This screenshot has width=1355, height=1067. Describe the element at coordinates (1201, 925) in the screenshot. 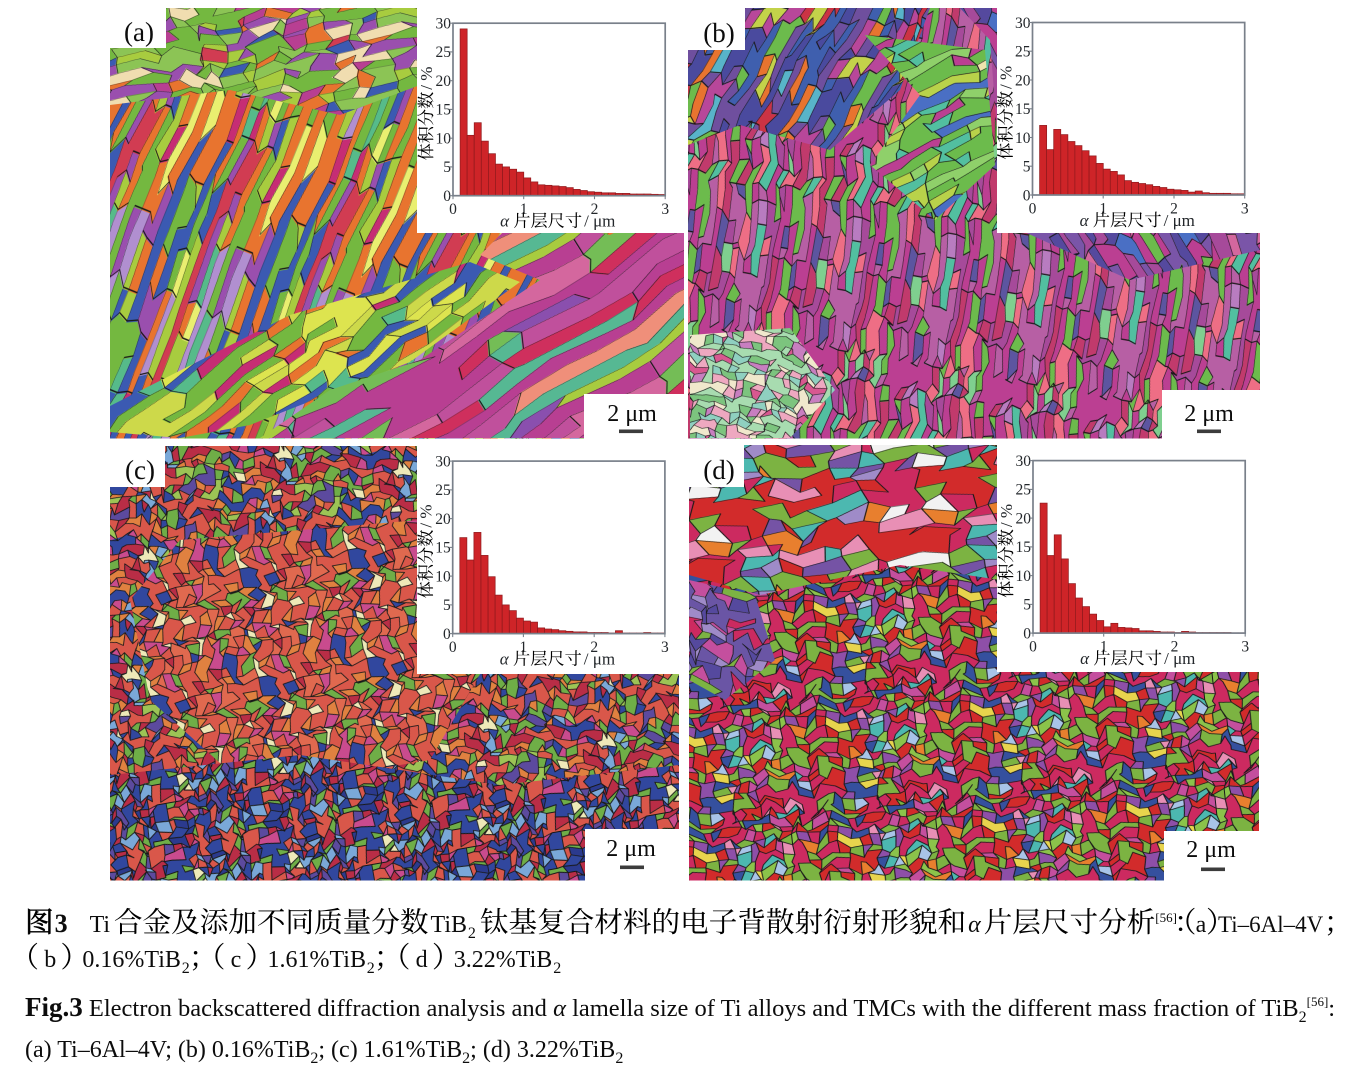

I see `svg-text: a` at that location.